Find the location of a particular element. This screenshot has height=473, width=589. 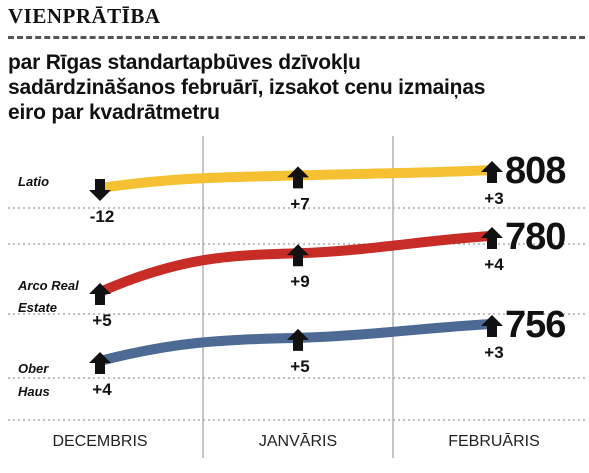

section-header: VIENPRĀTĪBA is located at coordinates (84, 16).